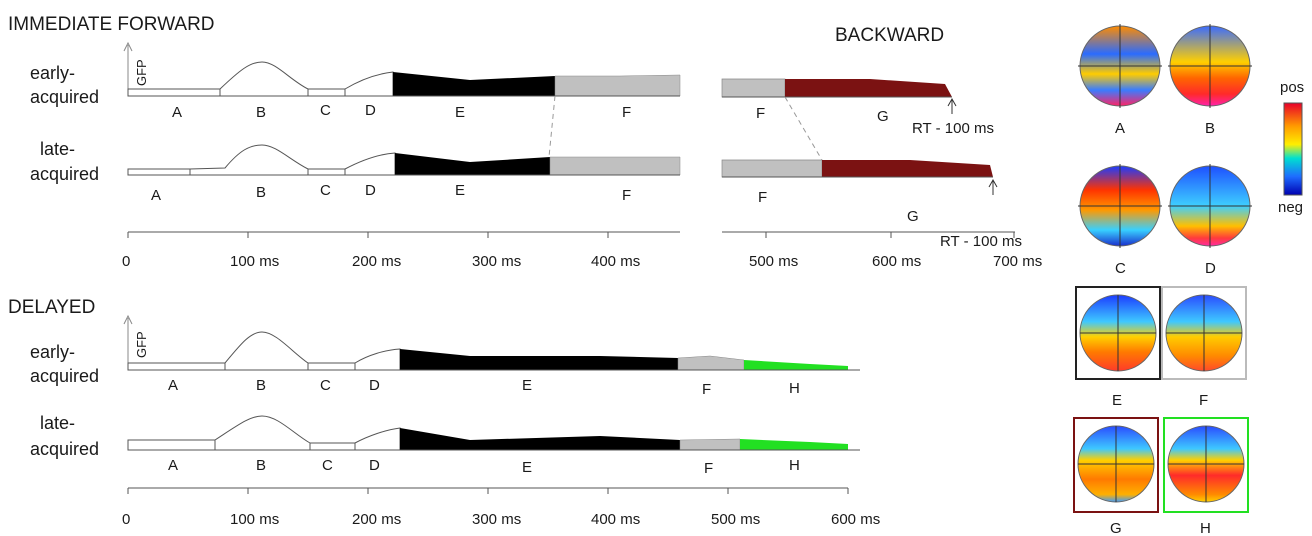 The height and width of the screenshot is (536, 1312). I want to click on row-label-delayed-early: early- acquired, so click(64, 364).